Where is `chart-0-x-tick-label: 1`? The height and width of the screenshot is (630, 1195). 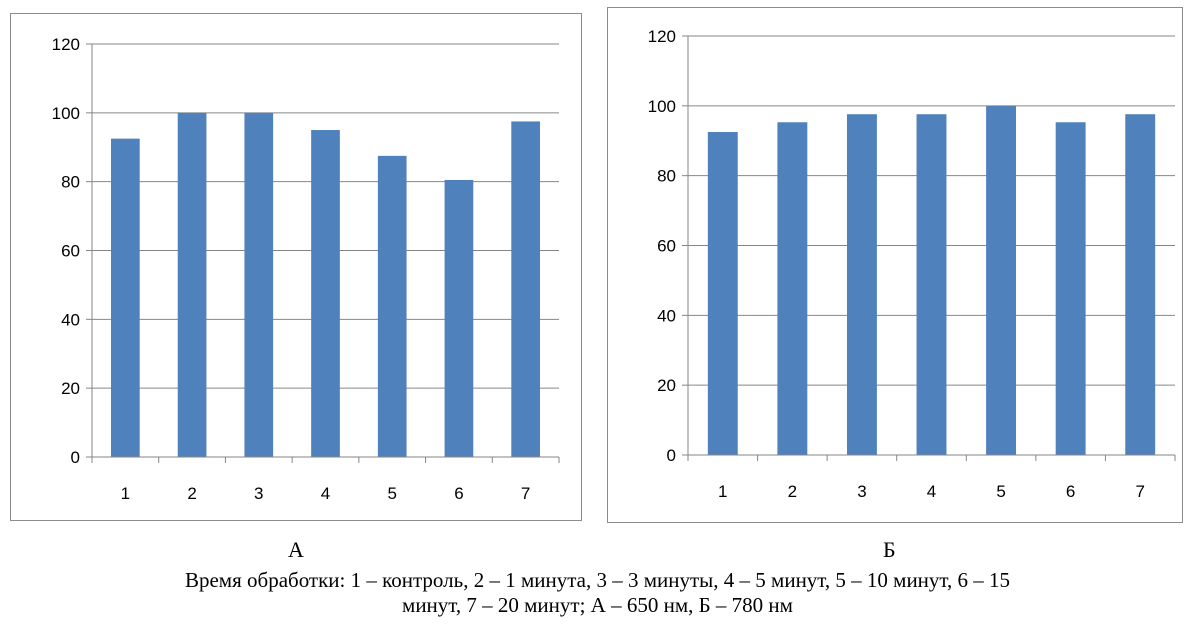 chart-0-x-tick-label: 1 is located at coordinates (125, 493).